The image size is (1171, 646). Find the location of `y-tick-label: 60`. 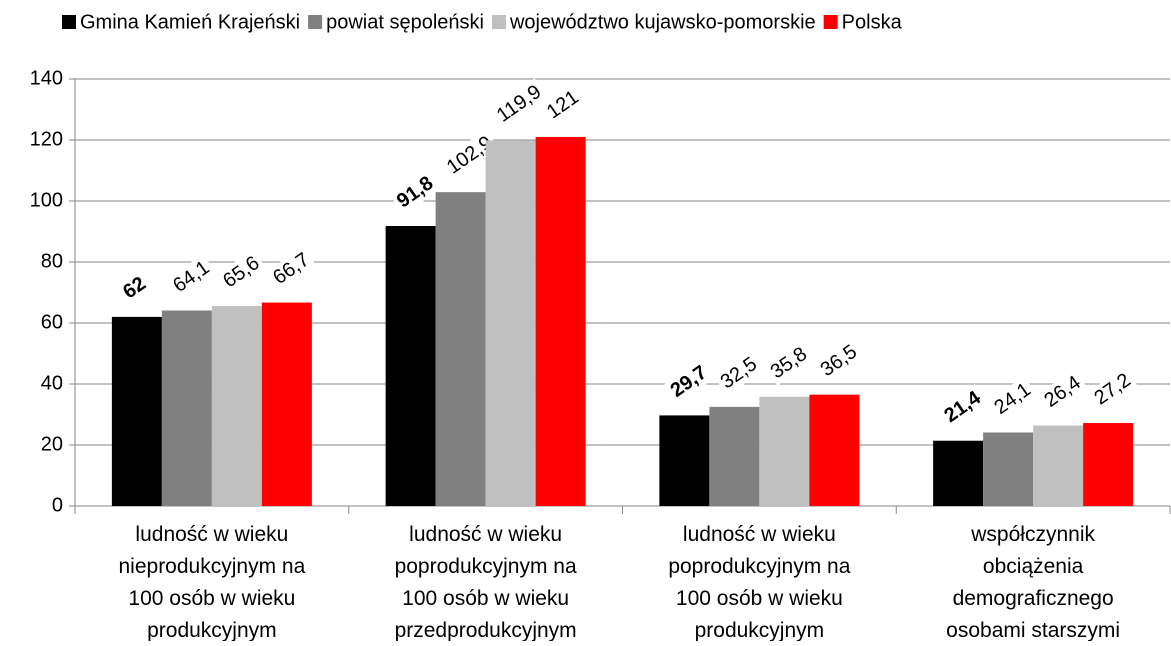

y-tick-label: 60 is located at coordinates (52, 322).